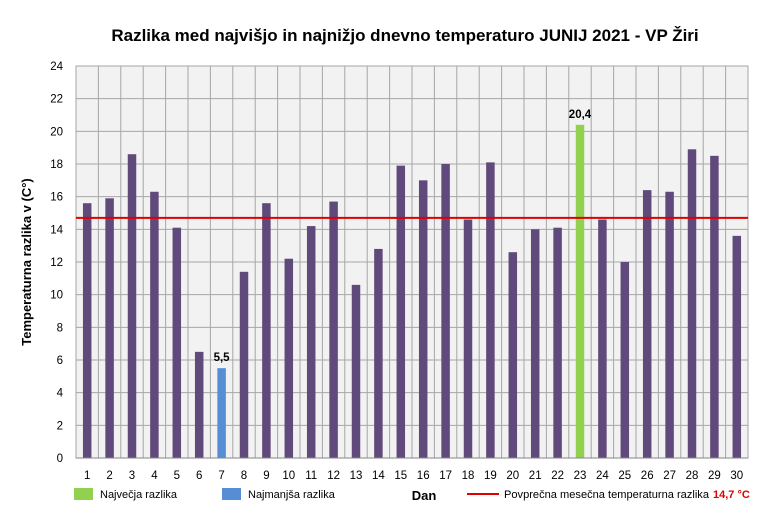 This screenshot has height=511, width=770. Describe the element at coordinates (60, 459) in the screenshot. I see `y-tick-label: 0` at that location.